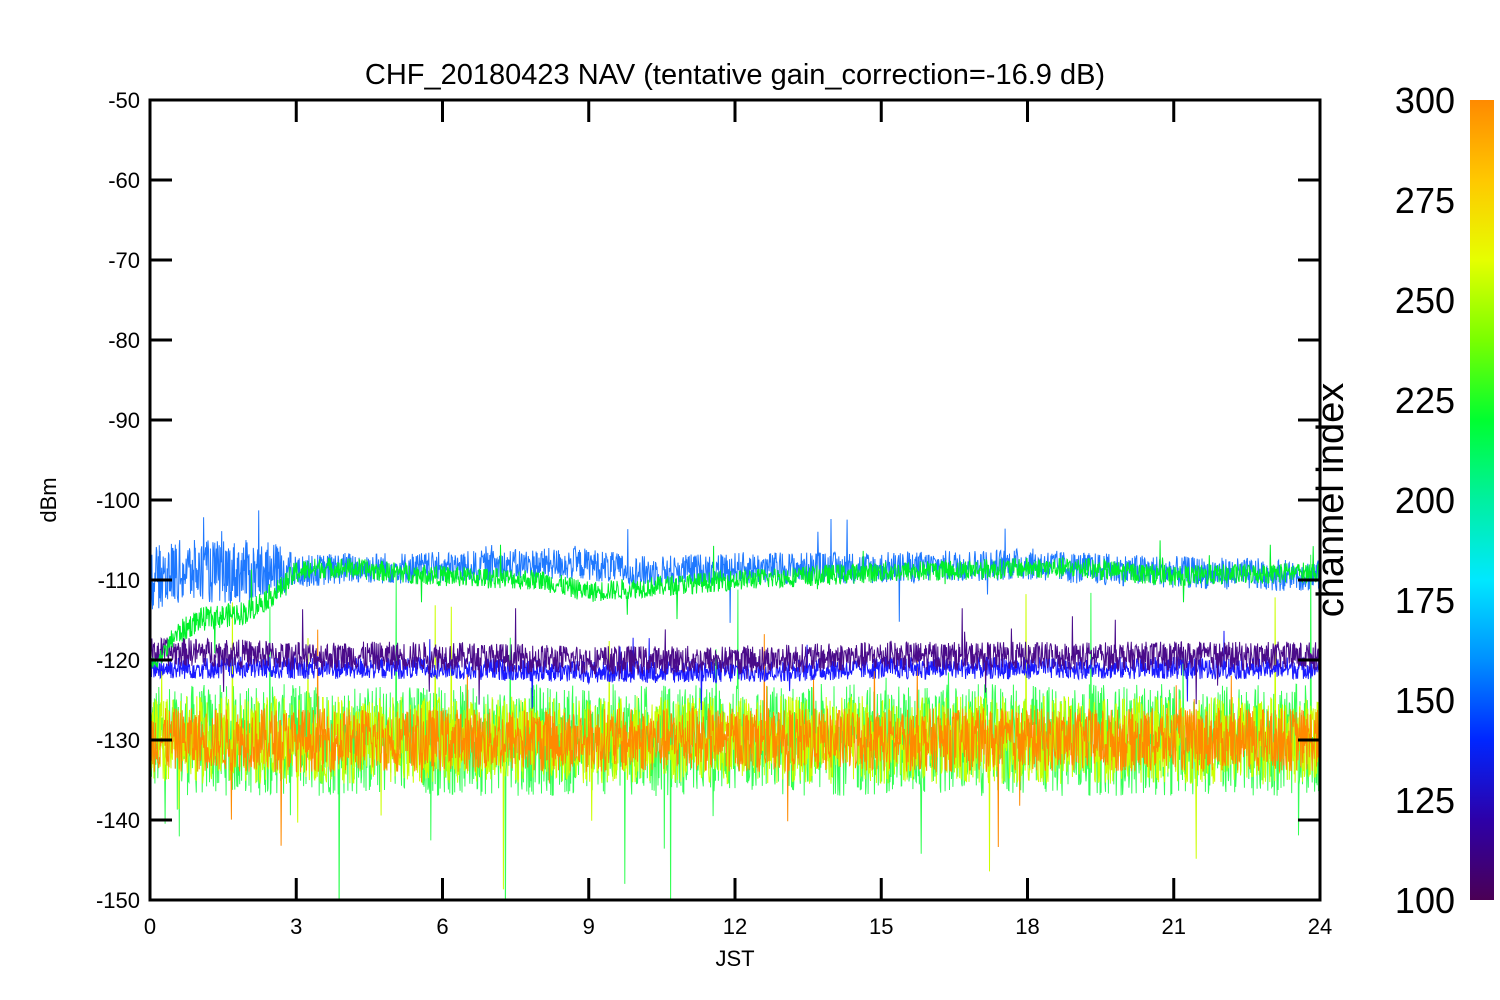  What do you see at coordinates (1425, 600) in the screenshot?
I see `colorbar-tick-label: 175` at bounding box center [1425, 600].